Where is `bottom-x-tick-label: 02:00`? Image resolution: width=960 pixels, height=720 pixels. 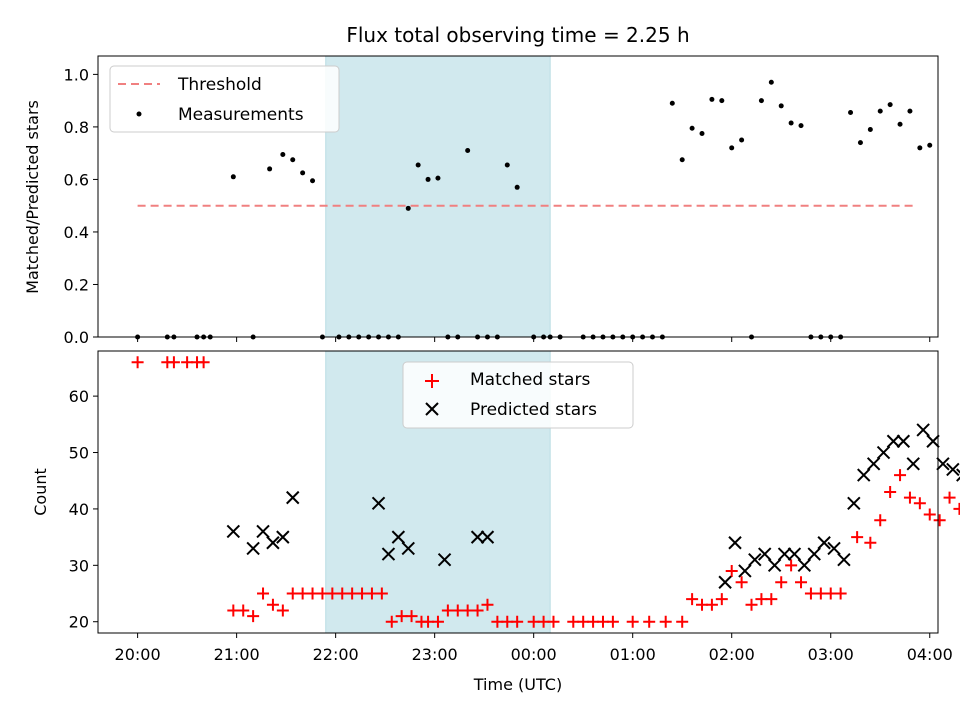
bottom-x-tick-label: 02:00 is located at coordinates (732, 654).